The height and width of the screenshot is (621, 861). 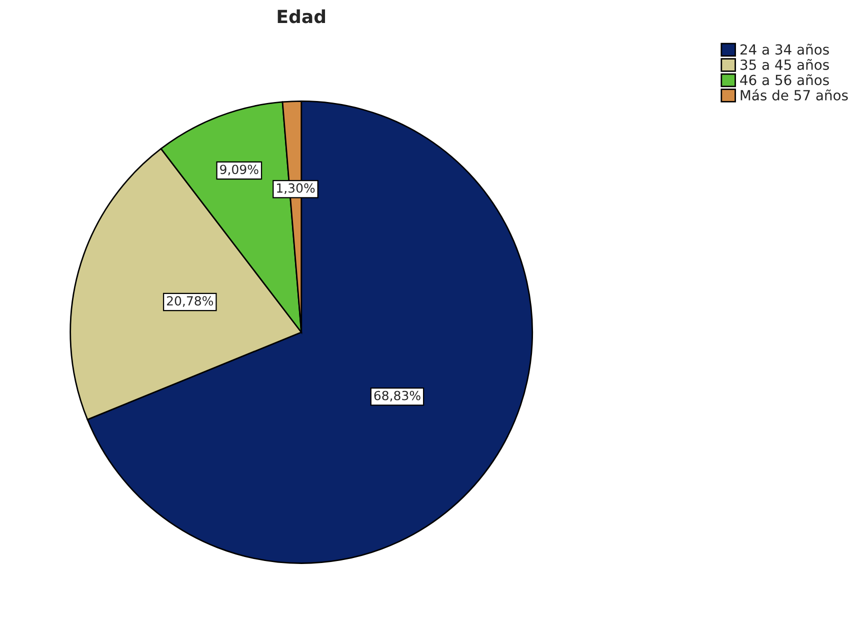 What do you see at coordinates (784, 64) in the screenshot?
I see `legend-label: 35 a 45 años` at bounding box center [784, 64].